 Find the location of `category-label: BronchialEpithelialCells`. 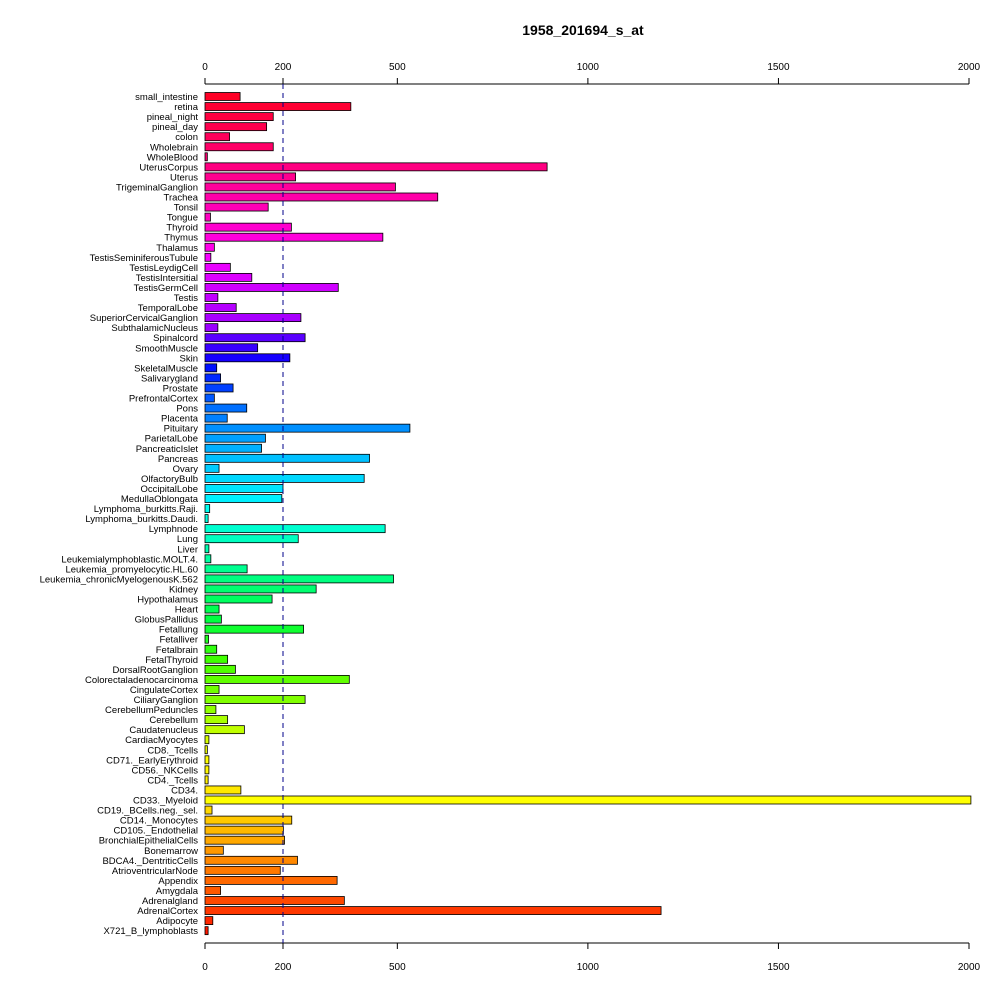

category-label: BronchialEpithelialCells is located at coordinates (149, 841).